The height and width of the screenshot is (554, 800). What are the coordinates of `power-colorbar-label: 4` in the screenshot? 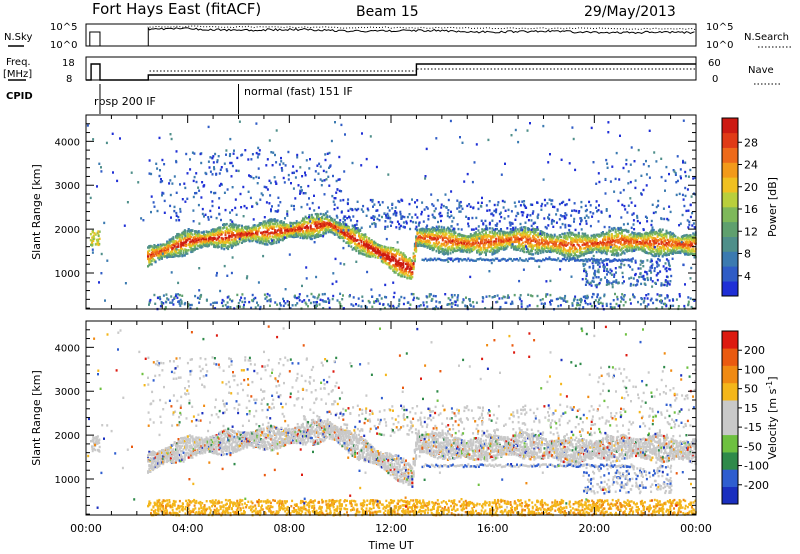 It's located at (747, 276).